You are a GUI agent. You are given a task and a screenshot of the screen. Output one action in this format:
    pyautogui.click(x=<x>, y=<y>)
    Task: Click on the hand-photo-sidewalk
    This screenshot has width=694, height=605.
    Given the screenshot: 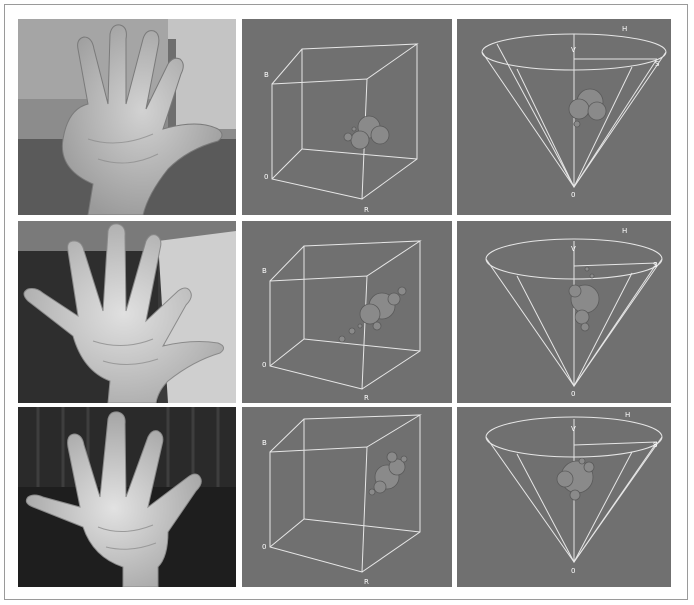 What is the action you would take?
    pyautogui.click(x=127, y=312)
    